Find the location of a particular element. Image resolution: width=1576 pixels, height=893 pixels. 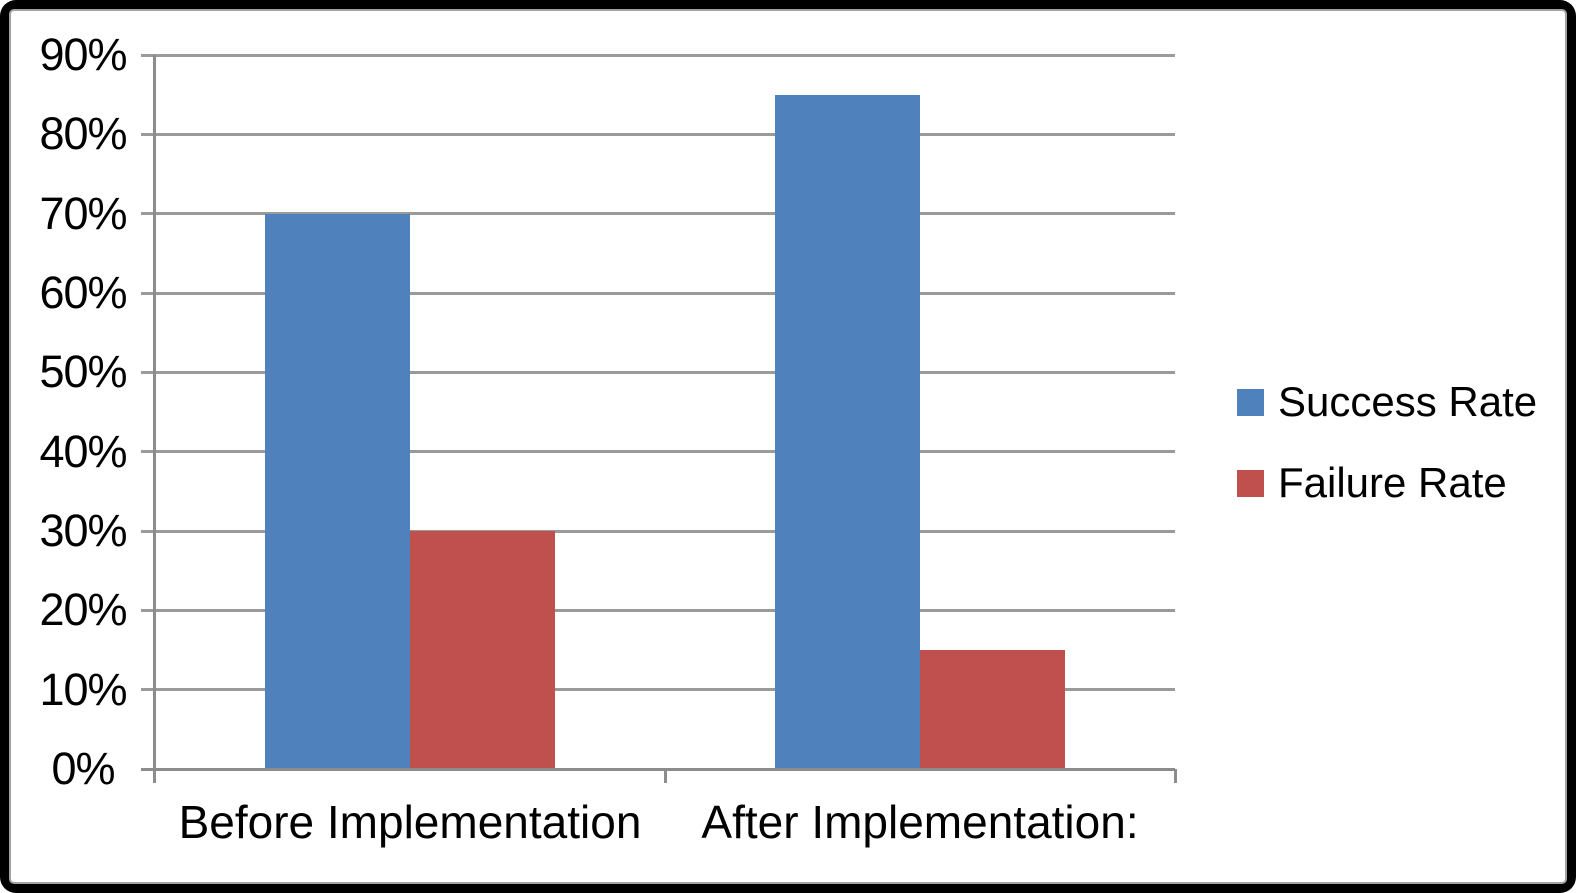

x-axis-line is located at coordinates (658, 769).